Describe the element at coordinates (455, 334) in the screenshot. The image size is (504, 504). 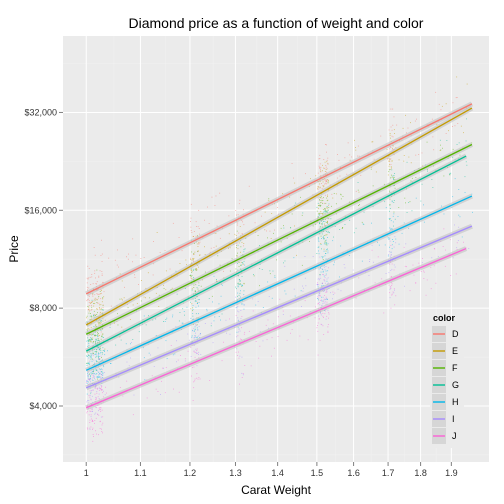
I see `legend-label-D: D` at that location.